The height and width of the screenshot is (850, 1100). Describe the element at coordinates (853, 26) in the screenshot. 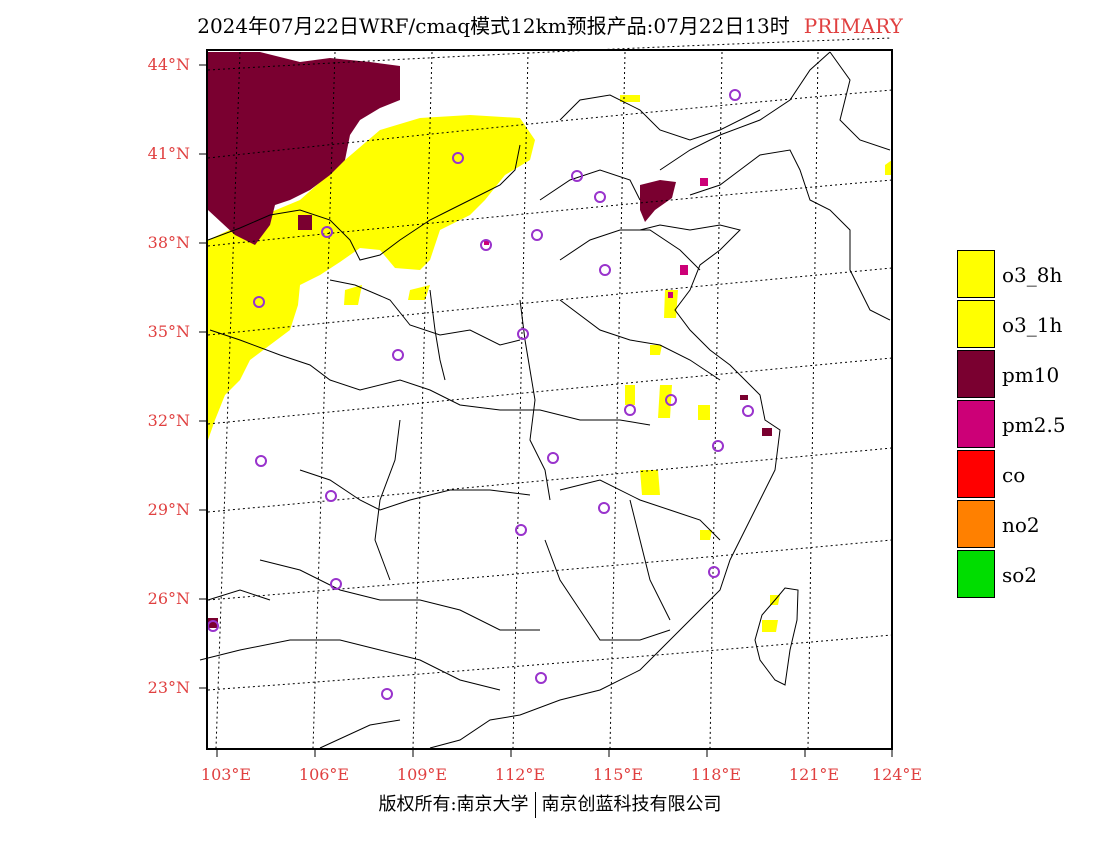

I see `title-tag: PRIMARY` at that location.